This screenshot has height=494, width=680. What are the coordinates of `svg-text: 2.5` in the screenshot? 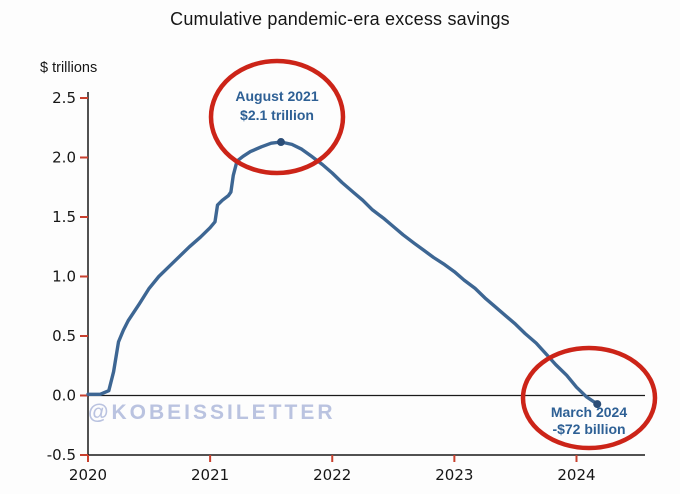 It's located at (64, 98).